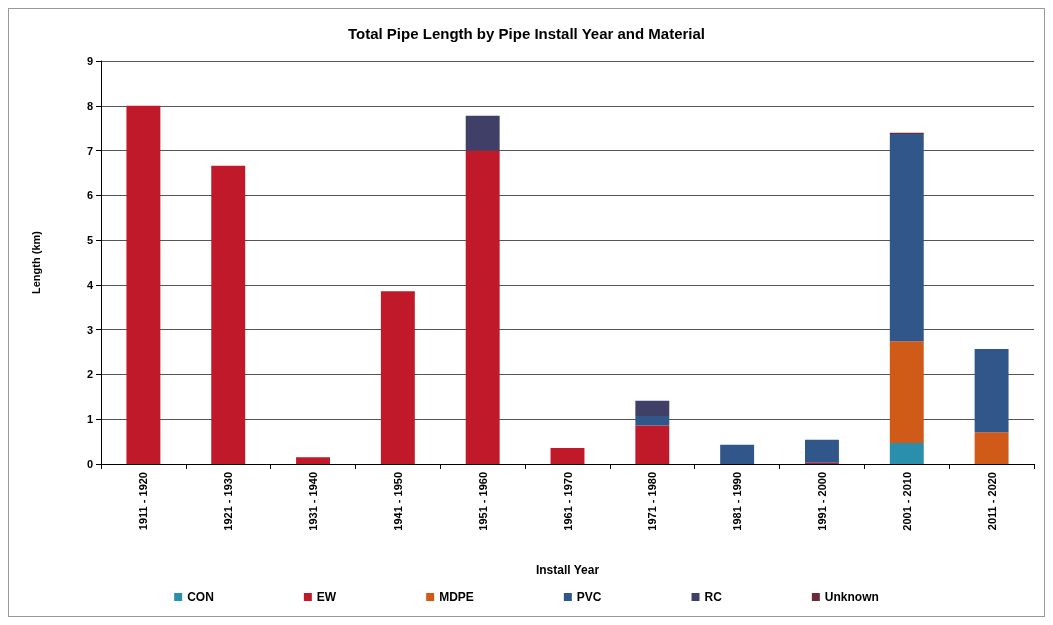 This screenshot has height=625, width=1053. What do you see at coordinates (326, 597) in the screenshot?
I see `legend-label: EW` at bounding box center [326, 597].